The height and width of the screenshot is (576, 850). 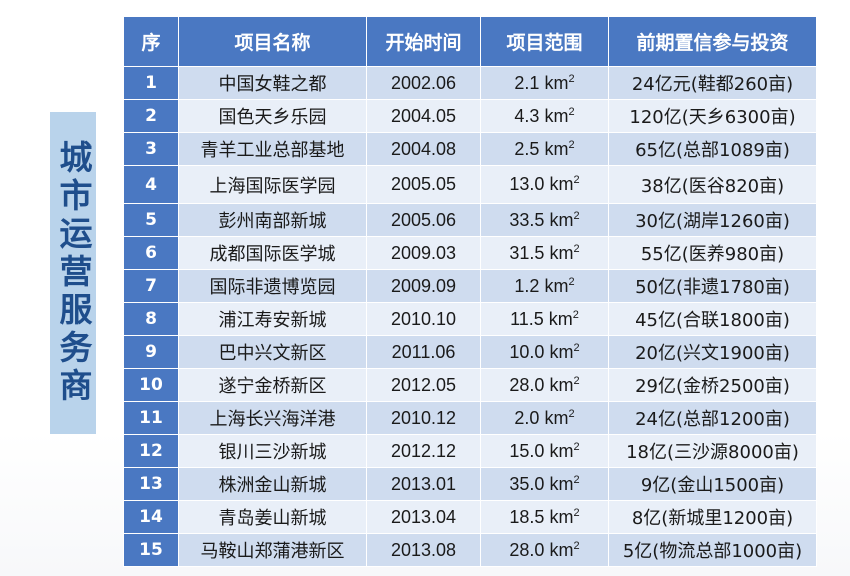 What do you see at coordinates (470, 116) in the screenshot?
I see `table-row: 2 国色天乡乐园 2004.05 4.3 km2 120亿(天乡6300亩)` at bounding box center [470, 116].